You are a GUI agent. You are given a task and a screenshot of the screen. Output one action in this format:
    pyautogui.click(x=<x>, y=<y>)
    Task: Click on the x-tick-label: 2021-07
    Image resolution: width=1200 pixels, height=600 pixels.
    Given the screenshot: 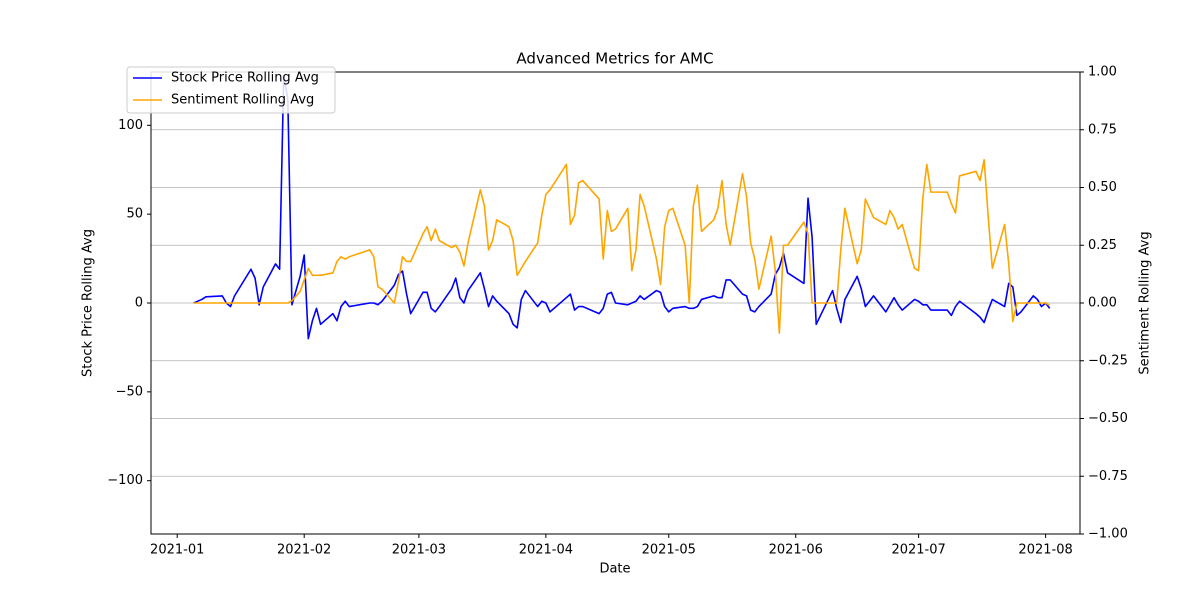 What is the action you would take?
    pyautogui.click(x=918, y=550)
    